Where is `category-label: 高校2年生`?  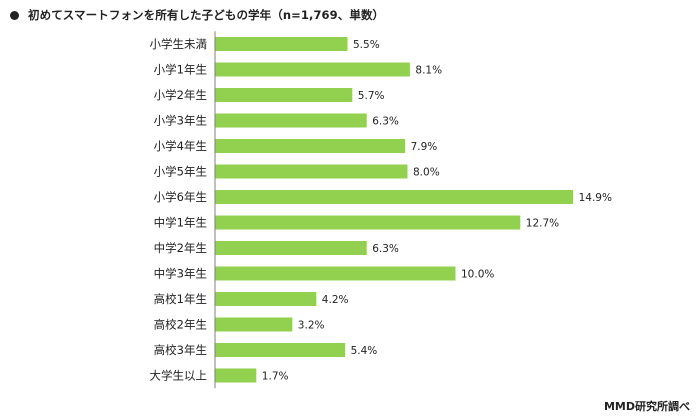 category-label: 高校2年生 is located at coordinates (180, 325).